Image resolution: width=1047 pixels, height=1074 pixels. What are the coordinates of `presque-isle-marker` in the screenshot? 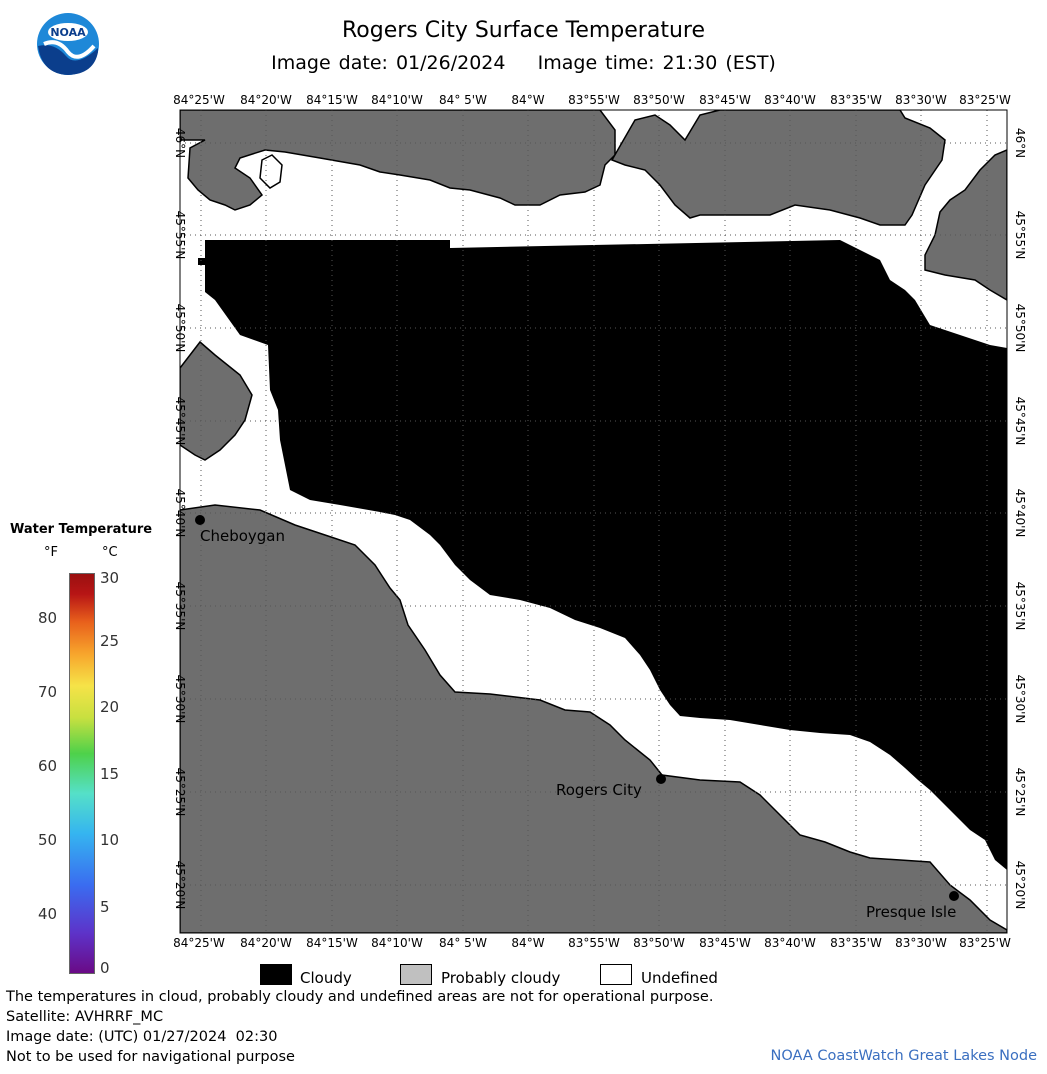 It's located at (954, 896).